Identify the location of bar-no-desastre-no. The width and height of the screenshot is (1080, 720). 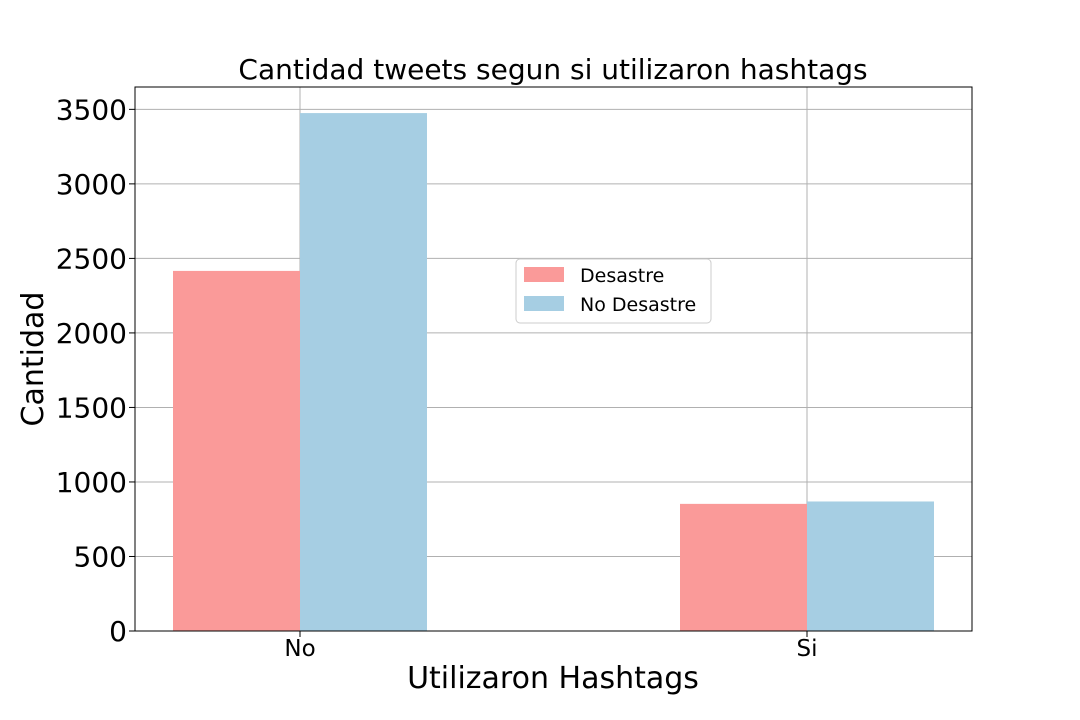
(363, 372).